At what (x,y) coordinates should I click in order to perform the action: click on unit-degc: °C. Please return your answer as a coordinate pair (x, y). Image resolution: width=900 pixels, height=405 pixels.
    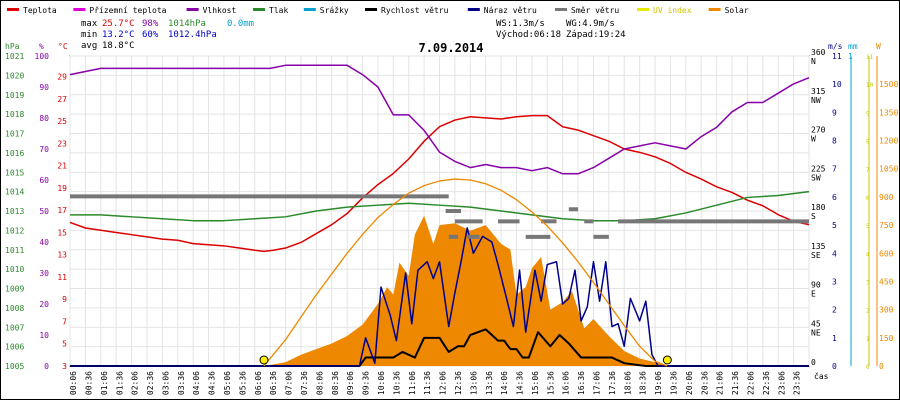
    Looking at the image, I should click on (63, 46).